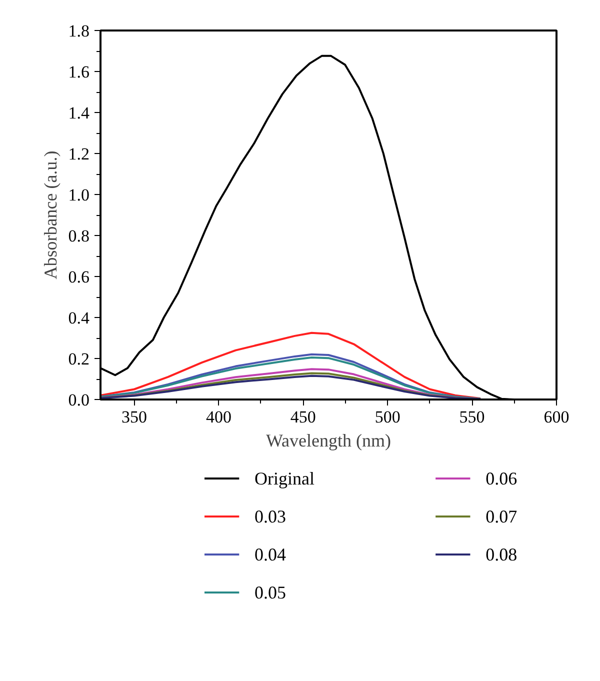 Image resolution: width=600 pixels, height=681 pixels. Describe the element at coordinates (79, 236) in the screenshot. I see `y-tick-label: 0.8` at that location.